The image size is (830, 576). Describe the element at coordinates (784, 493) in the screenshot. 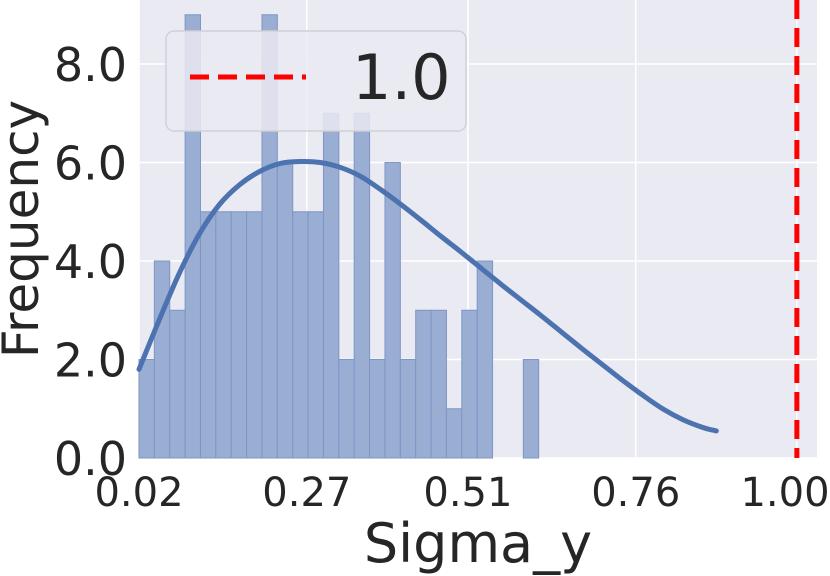

I see `x-tick-label: 1.00` at that location.